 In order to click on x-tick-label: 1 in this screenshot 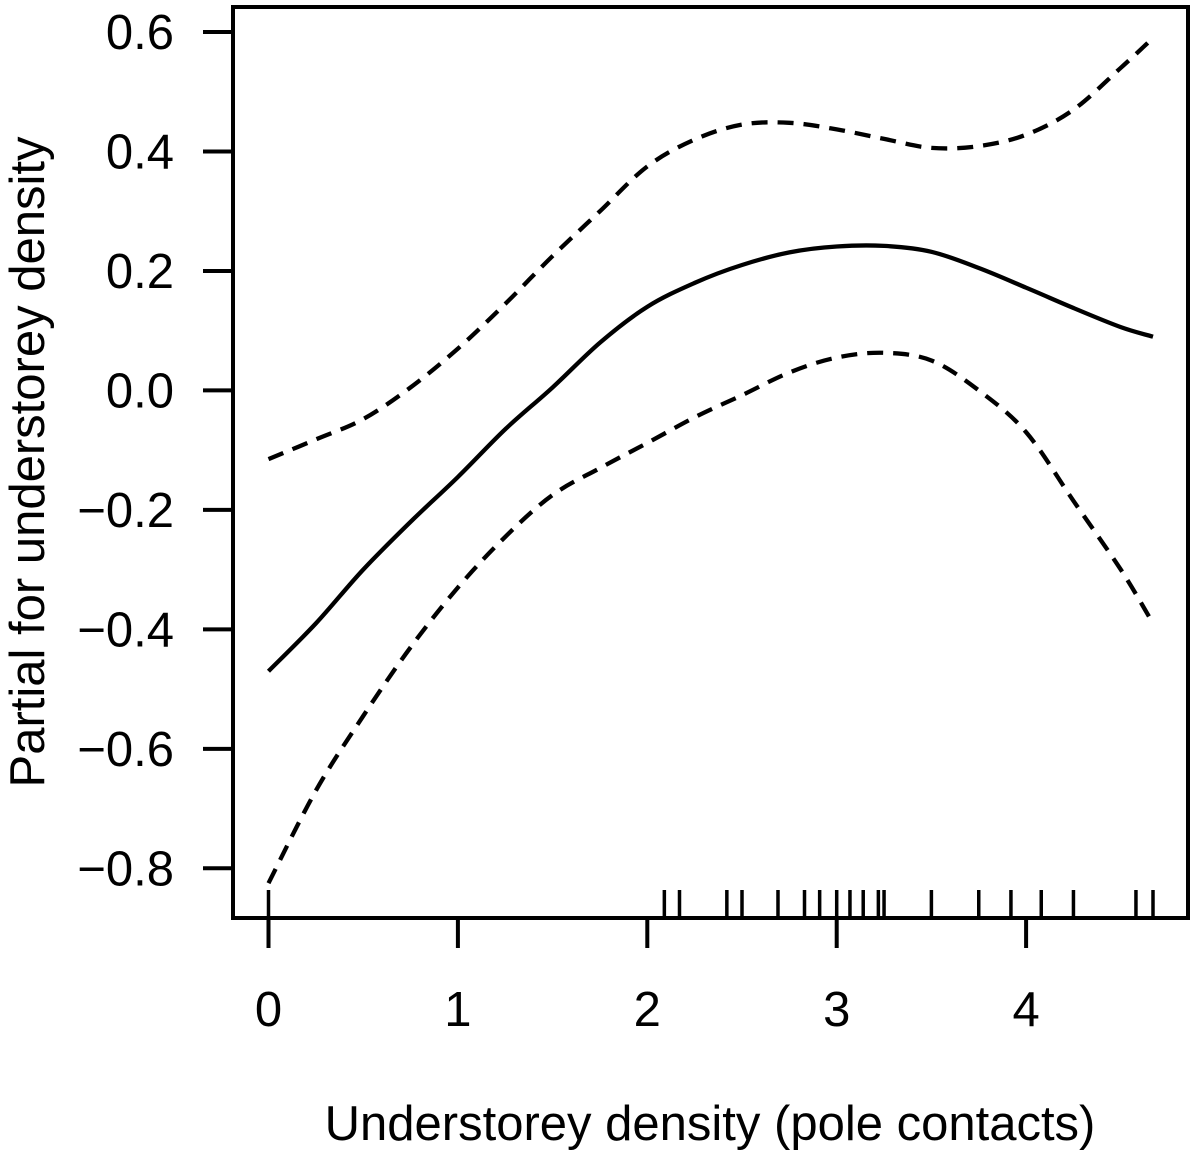, I will do `click(457, 1010)`.